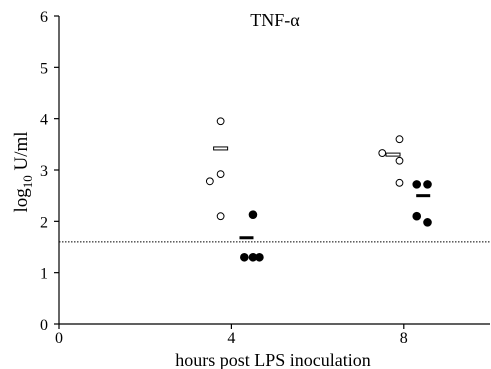 Image resolution: width=491 pixels, height=369 pixels. I want to click on x-tick-label: 4, so click(231, 338).